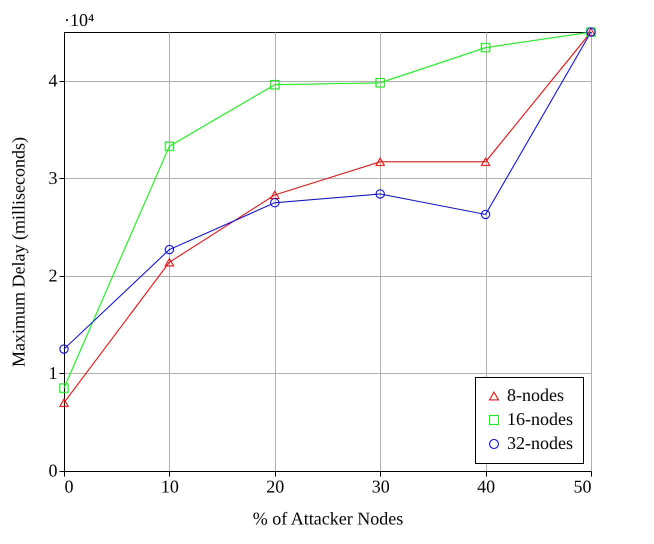  Describe the element at coordinates (53, 275) in the screenshot. I see `y-tick-label: 2` at that location.